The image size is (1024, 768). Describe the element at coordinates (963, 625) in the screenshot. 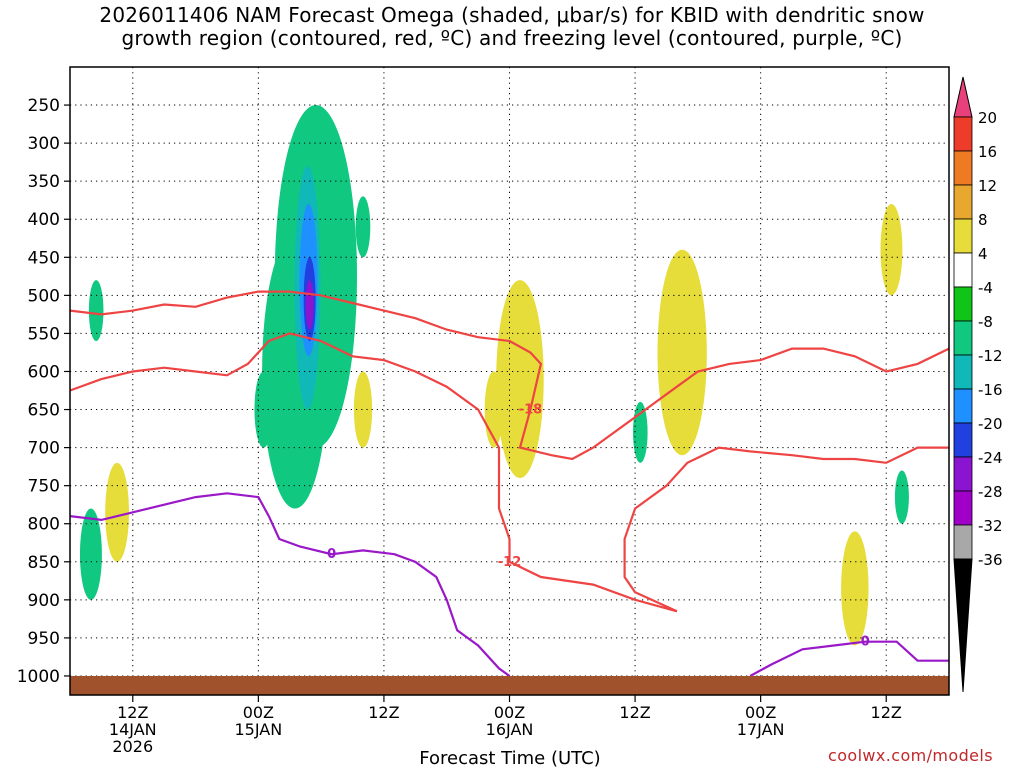

I see `colorbar-bottom-arrow` at that location.